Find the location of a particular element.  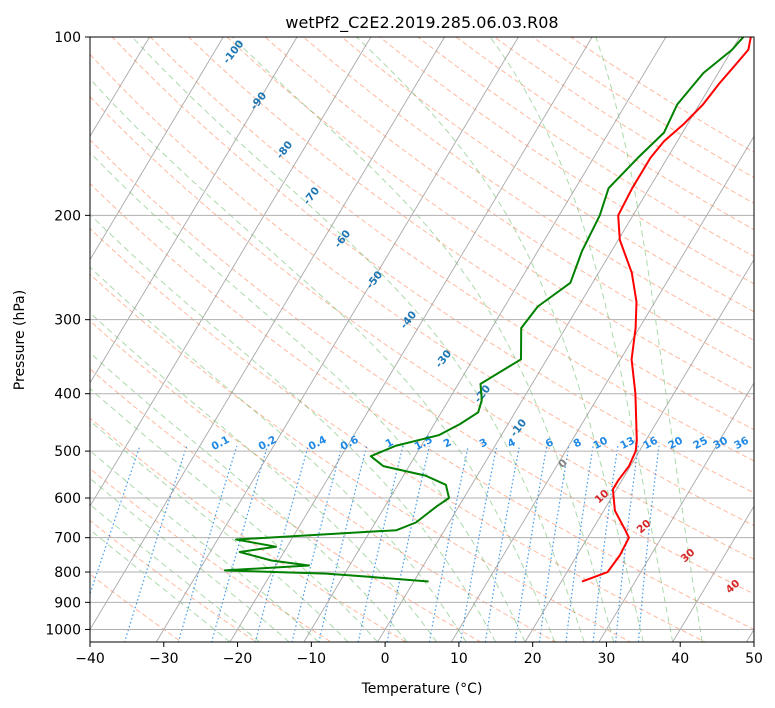

x-tick-label: 0 is located at coordinates (385, 659).